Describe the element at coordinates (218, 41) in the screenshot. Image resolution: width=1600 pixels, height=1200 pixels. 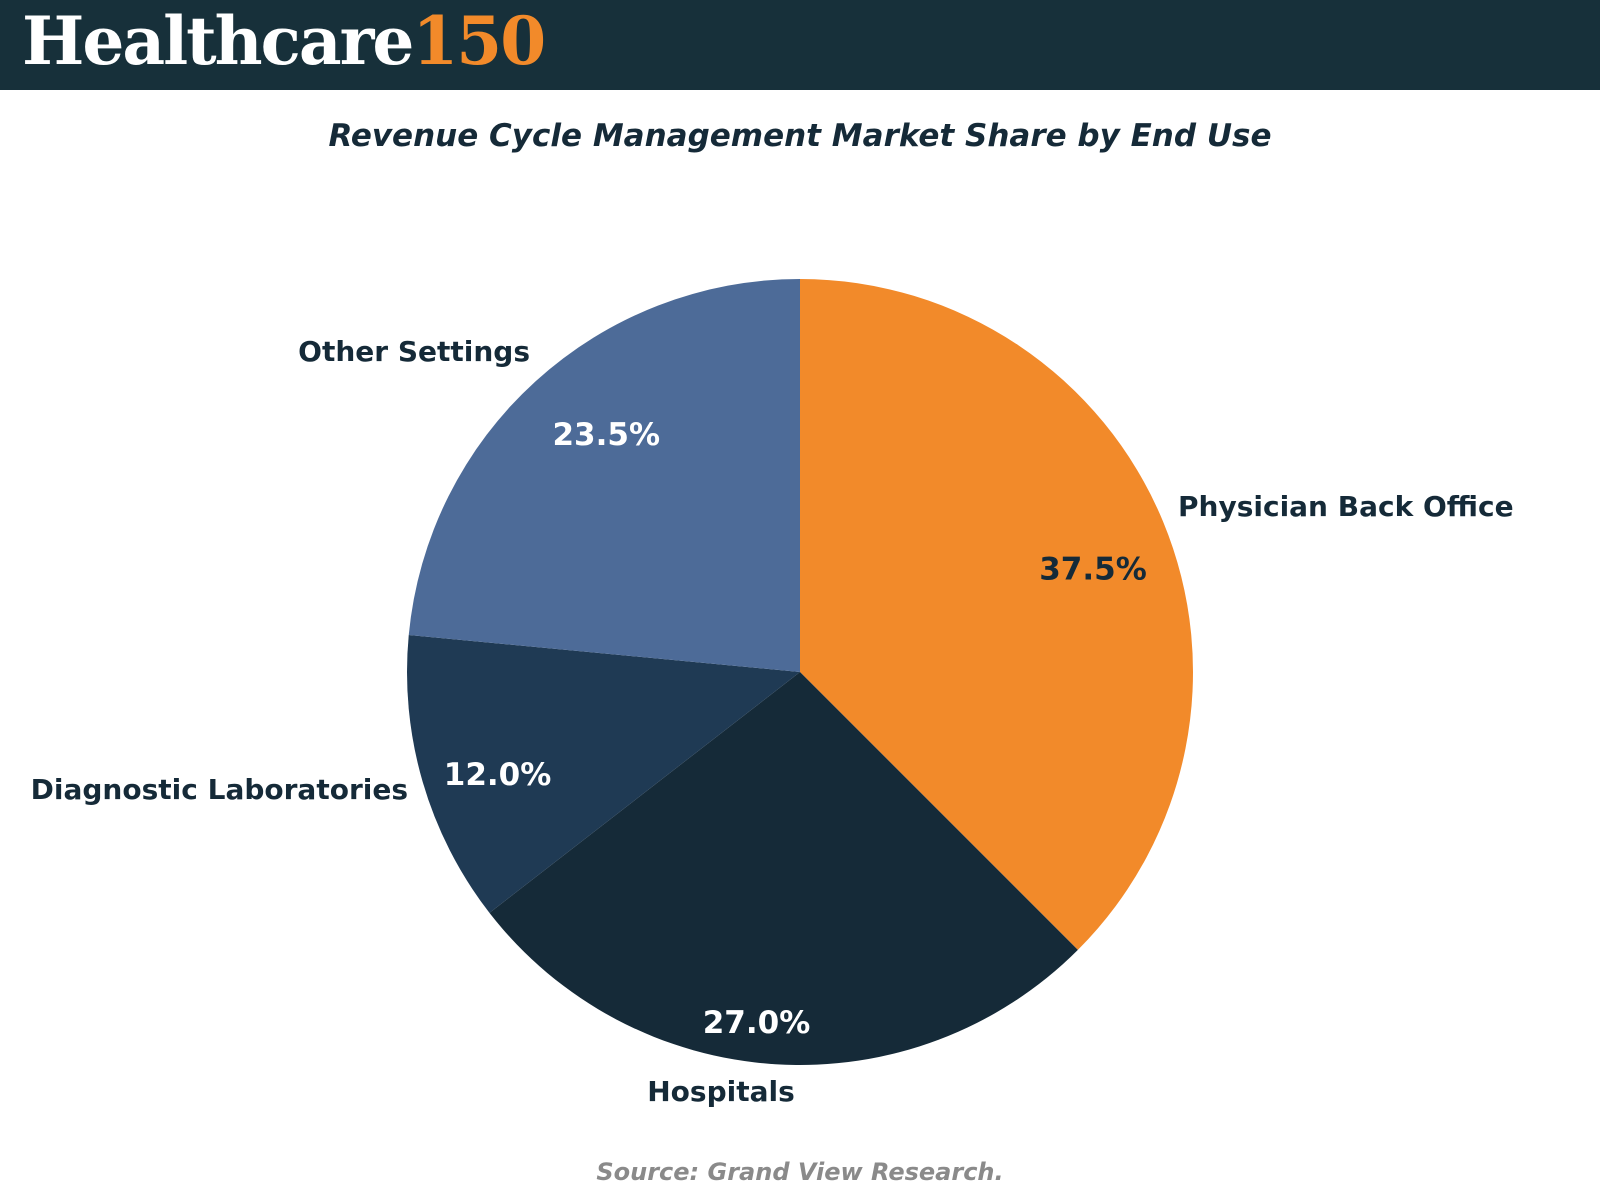
I see `brand-word: Healthcare` at that location.